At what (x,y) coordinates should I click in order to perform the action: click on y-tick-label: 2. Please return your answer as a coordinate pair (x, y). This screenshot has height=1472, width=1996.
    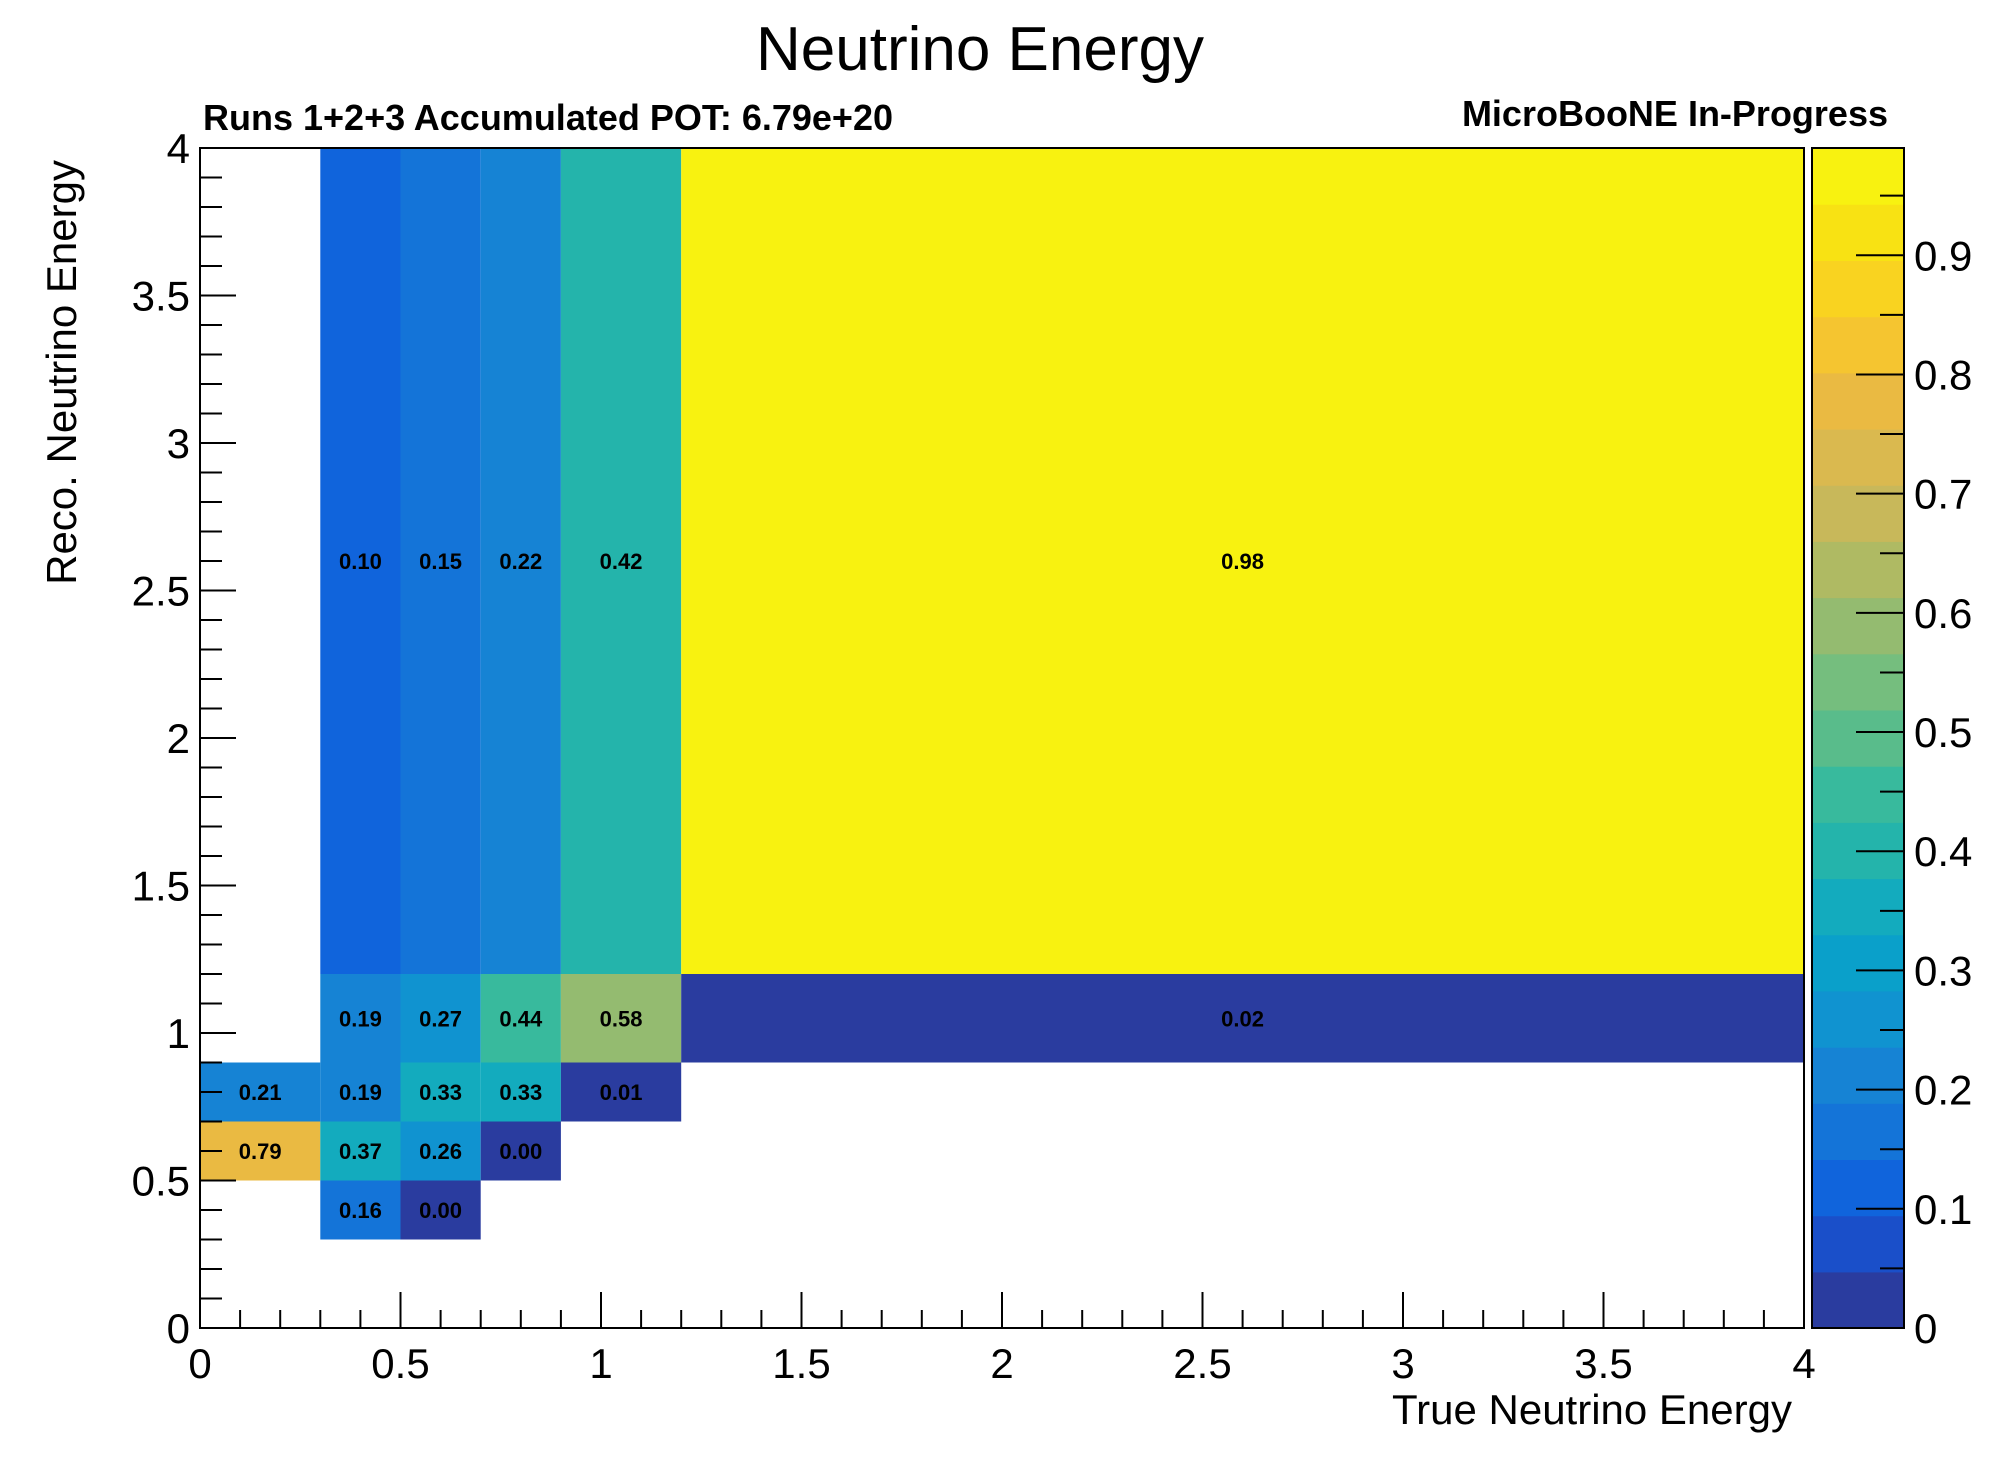
    Looking at the image, I should click on (178, 738).